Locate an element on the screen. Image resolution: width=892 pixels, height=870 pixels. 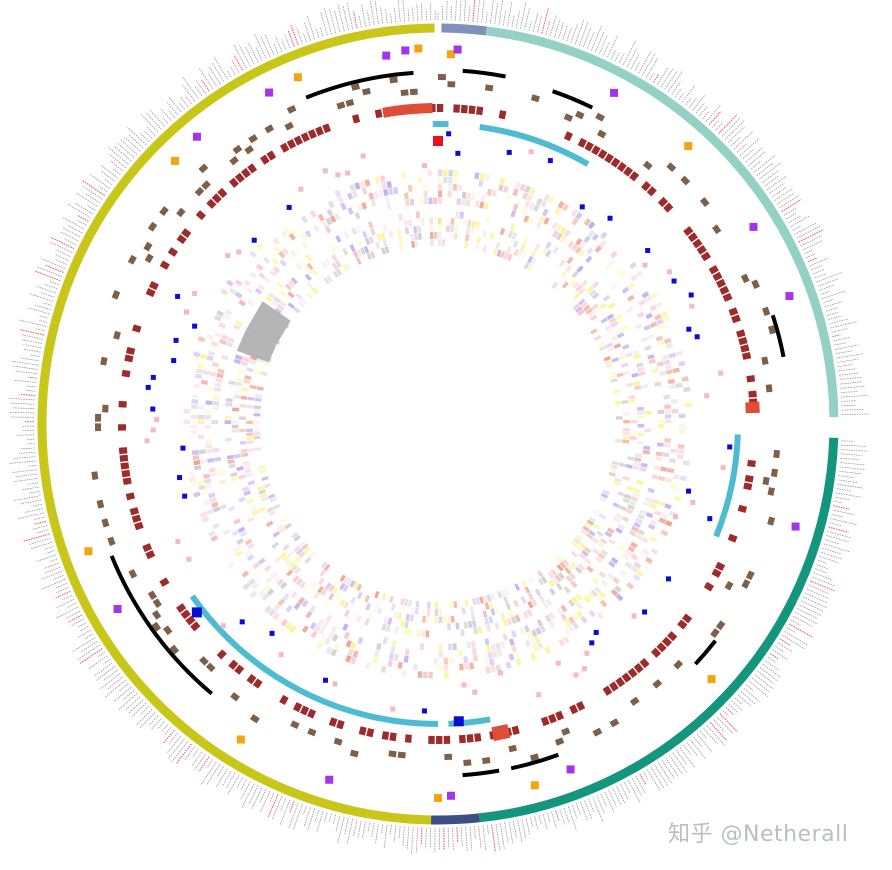
orange-red-block is located at coordinates (501, 733).